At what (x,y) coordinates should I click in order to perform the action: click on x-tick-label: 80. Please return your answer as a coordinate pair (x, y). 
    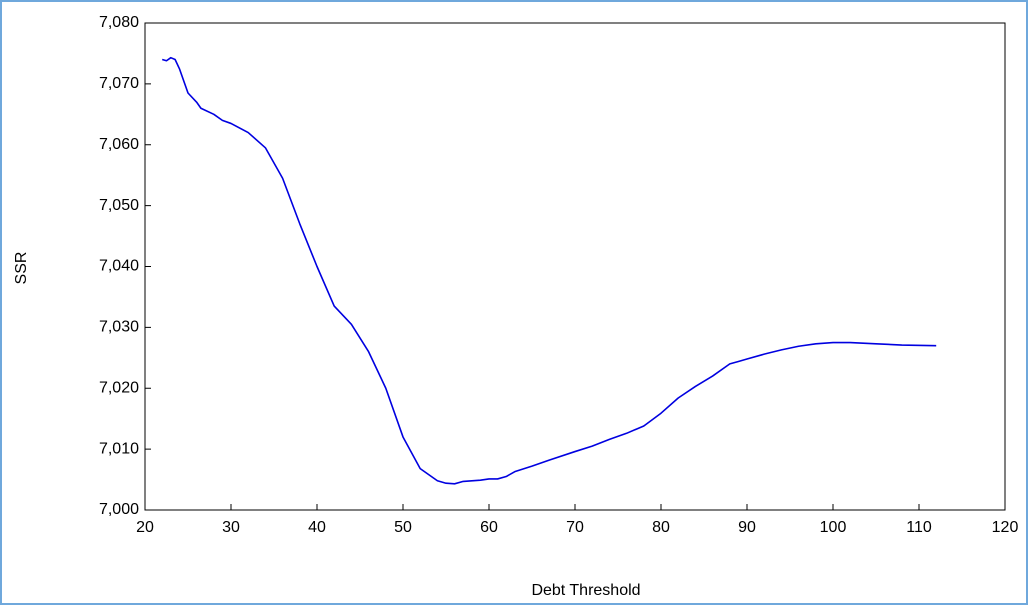
    Looking at the image, I should click on (661, 527).